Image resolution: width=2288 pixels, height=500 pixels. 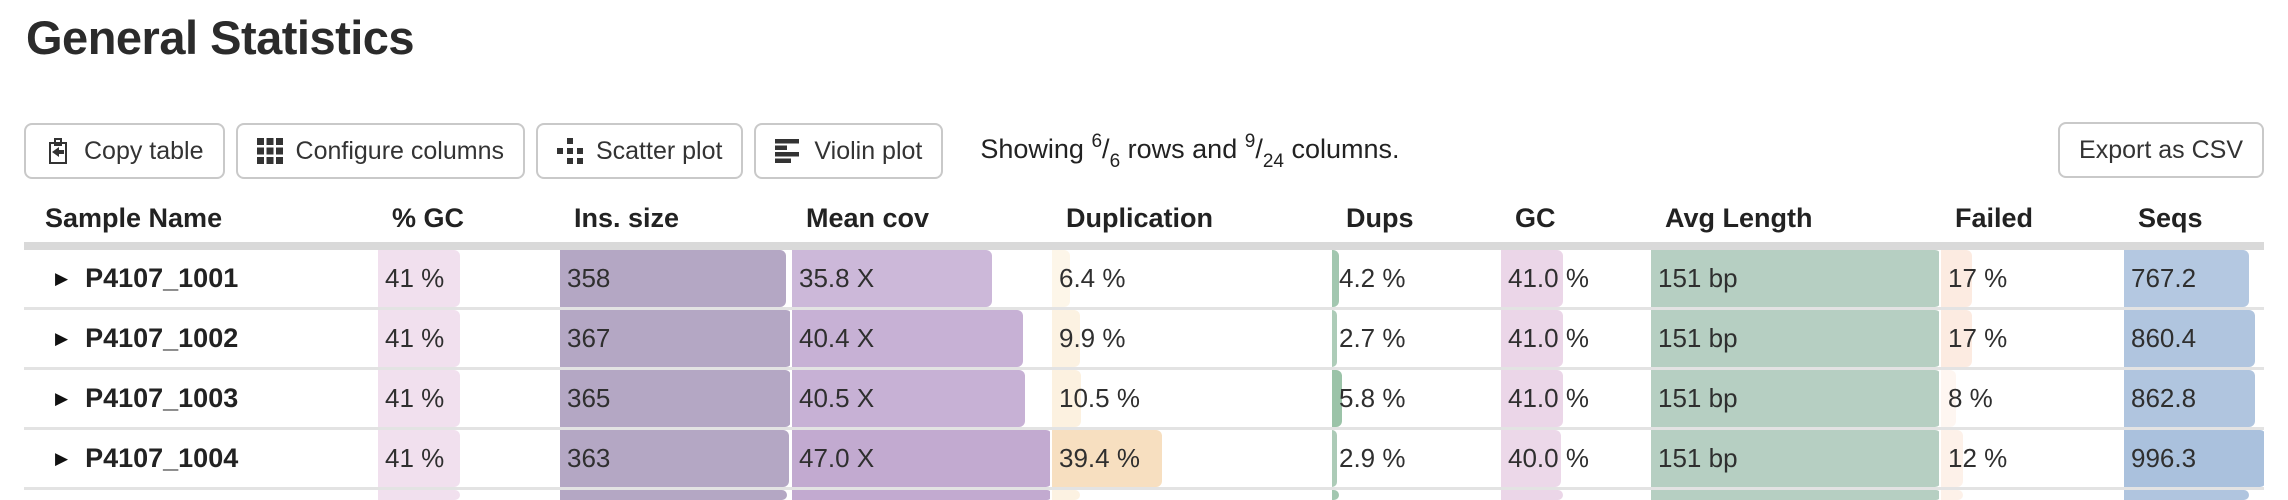 I want to click on cols-total: 24, so click(x=1273, y=162).